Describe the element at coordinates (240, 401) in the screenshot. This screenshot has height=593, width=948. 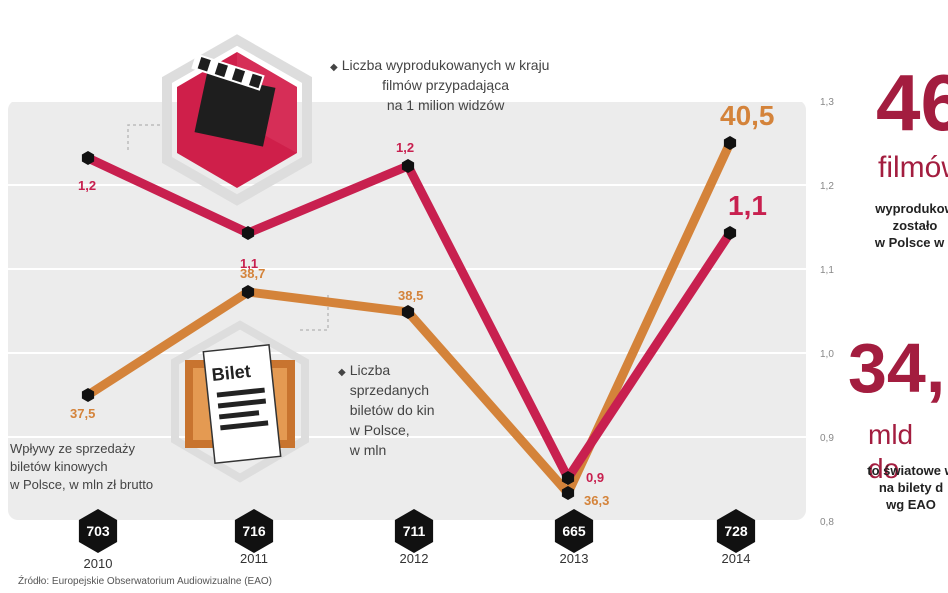
I see `ticket-icon: Bilet` at that location.